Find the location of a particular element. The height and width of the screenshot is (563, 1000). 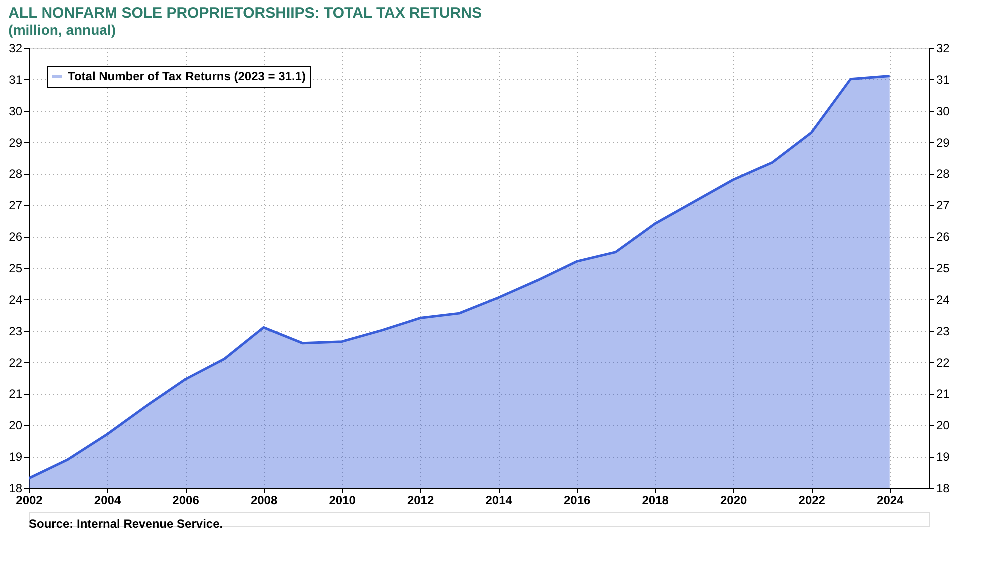

x-tick-label: 2016 is located at coordinates (577, 501).